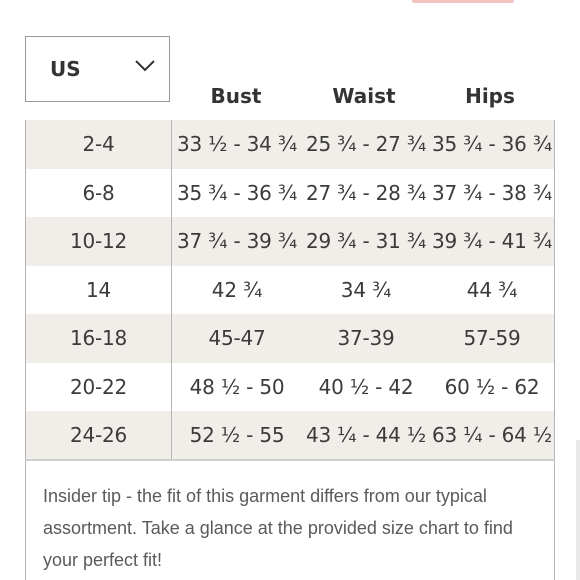  Describe the element at coordinates (290, 386) in the screenshot. I see `table-row: 20-22 48 ½ - 50 40 ½ - 42 60 ½ - 62` at that location.